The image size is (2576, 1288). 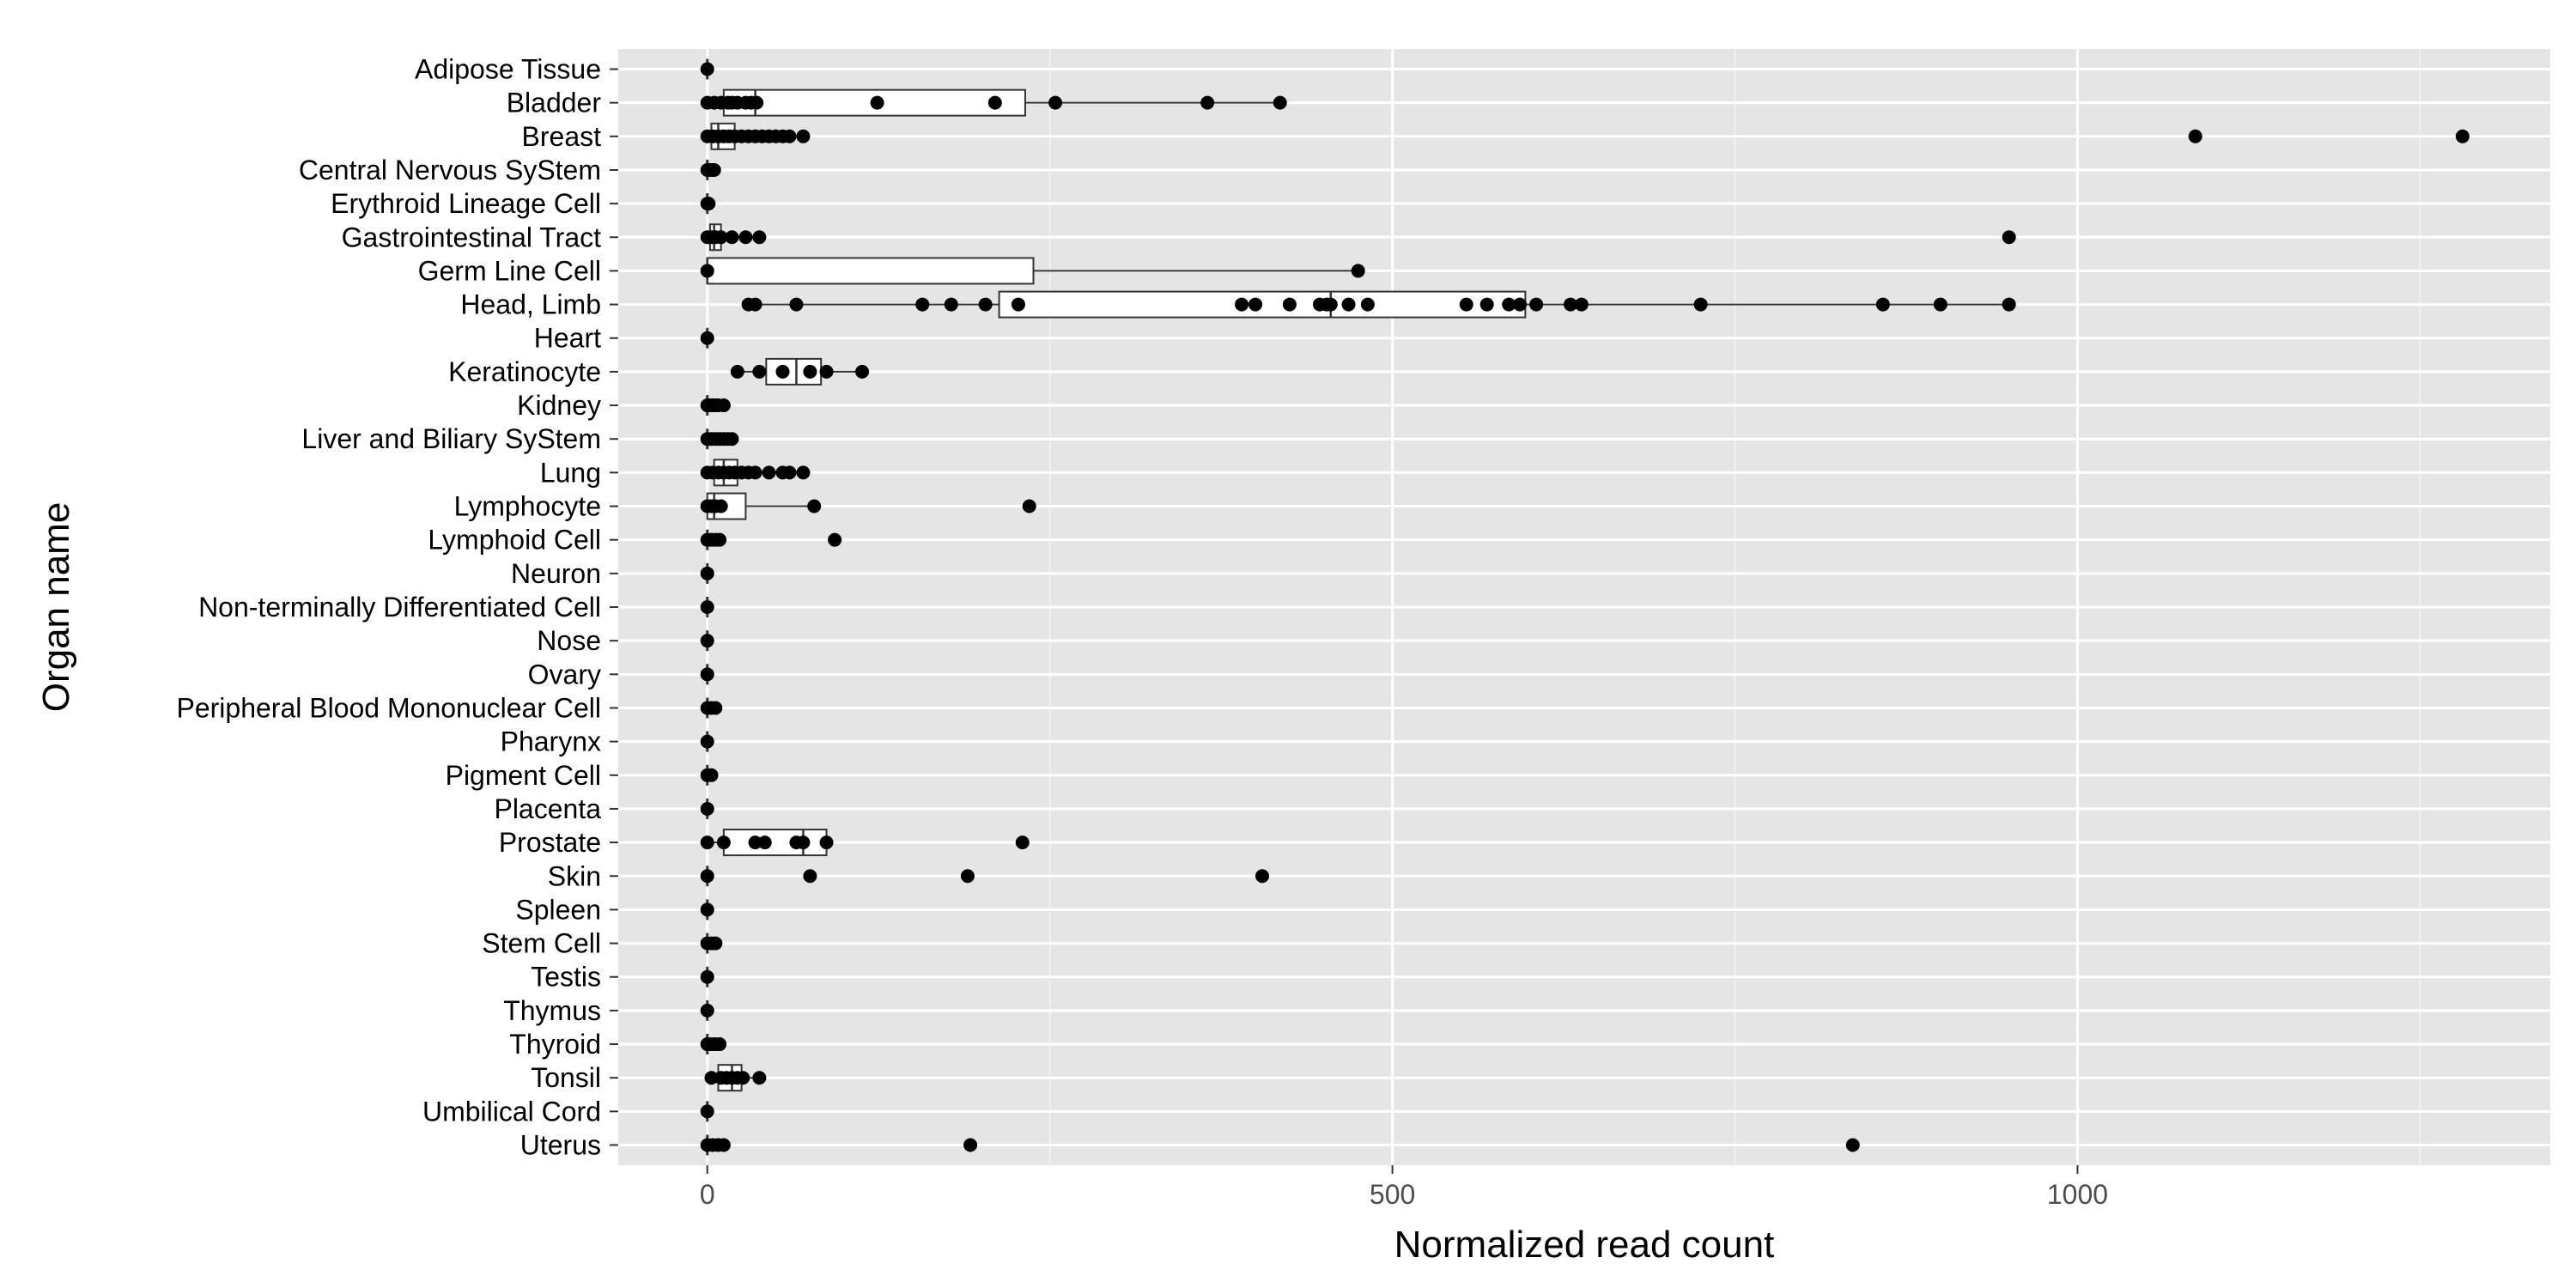 What do you see at coordinates (508, 69) in the screenshot?
I see `y-tick-label: Adipose Tissue` at bounding box center [508, 69].